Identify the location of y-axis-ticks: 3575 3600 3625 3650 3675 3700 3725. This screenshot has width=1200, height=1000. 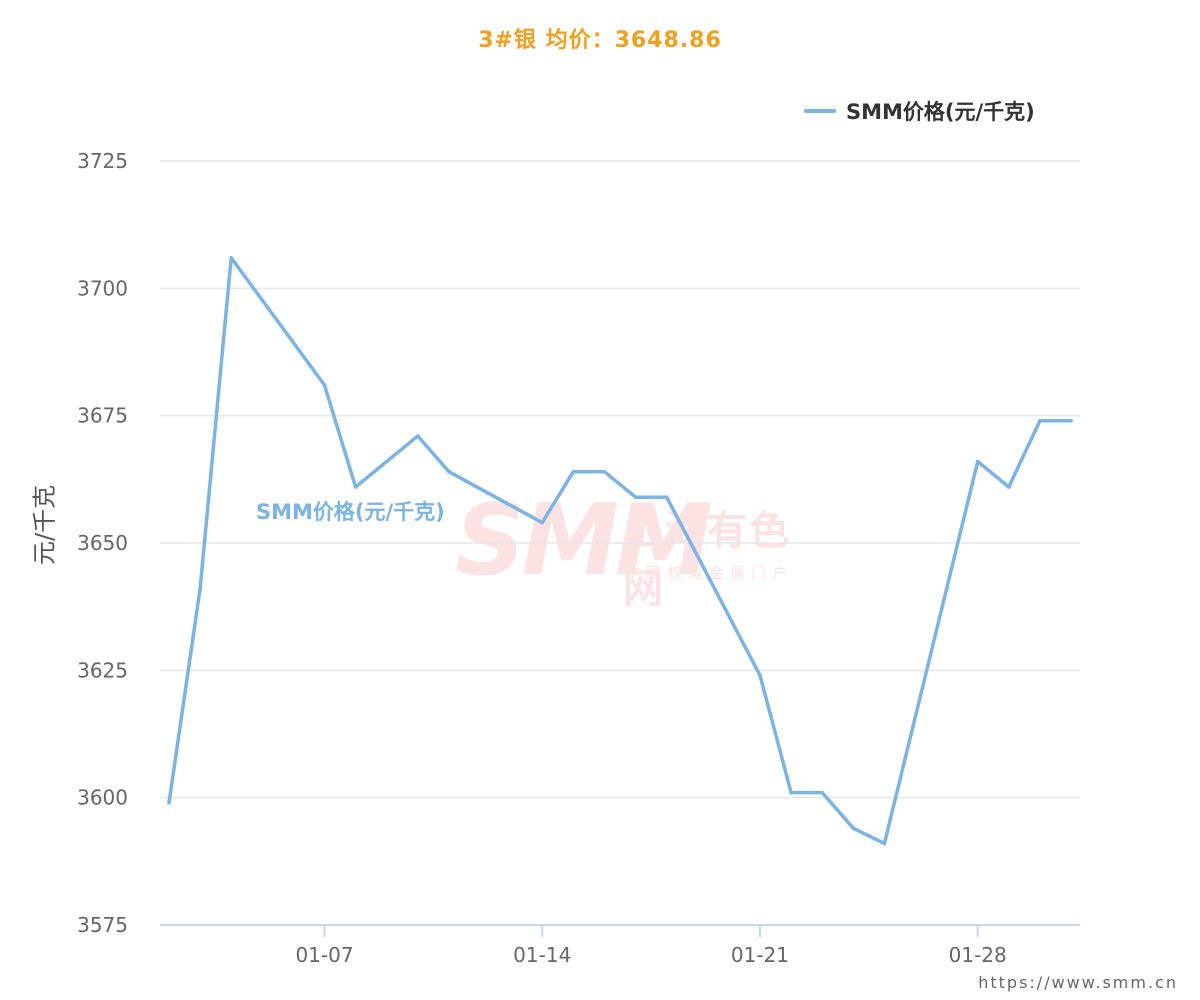
(102, 543).